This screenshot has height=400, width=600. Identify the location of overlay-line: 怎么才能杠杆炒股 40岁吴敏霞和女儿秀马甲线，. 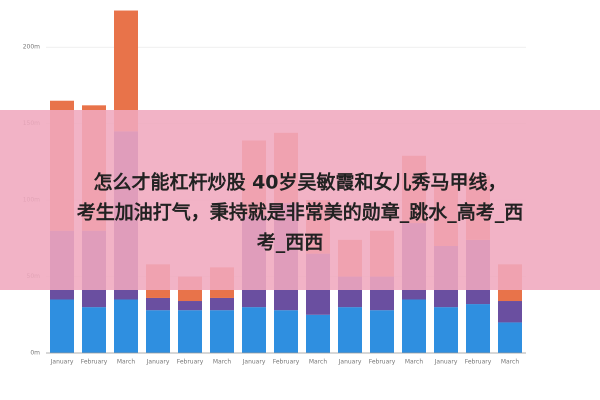
(299, 182).